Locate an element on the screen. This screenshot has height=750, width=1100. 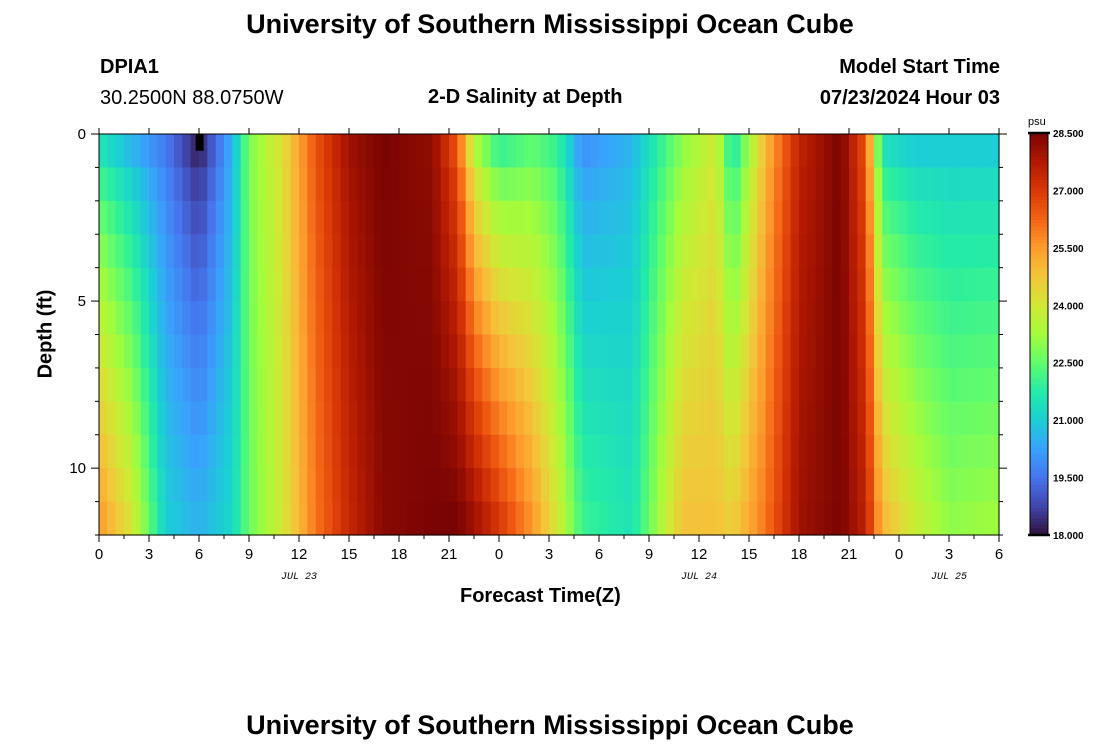
date-label: JUL 25 is located at coordinates (949, 577).